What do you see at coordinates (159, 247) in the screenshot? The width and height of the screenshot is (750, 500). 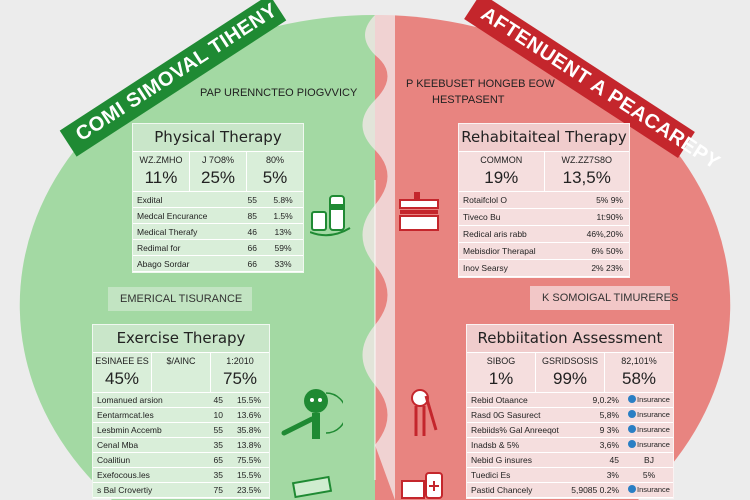 I see `cell: Redimal for` at bounding box center [159, 247].